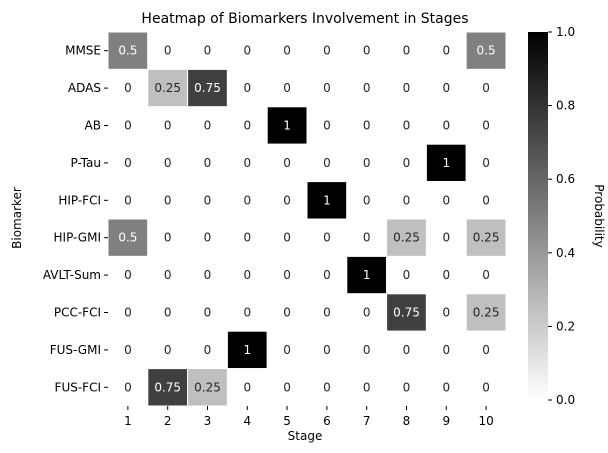  Describe the element at coordinates (93, 126) in the screenshot. I see `y-tick-label: AB` at that location.